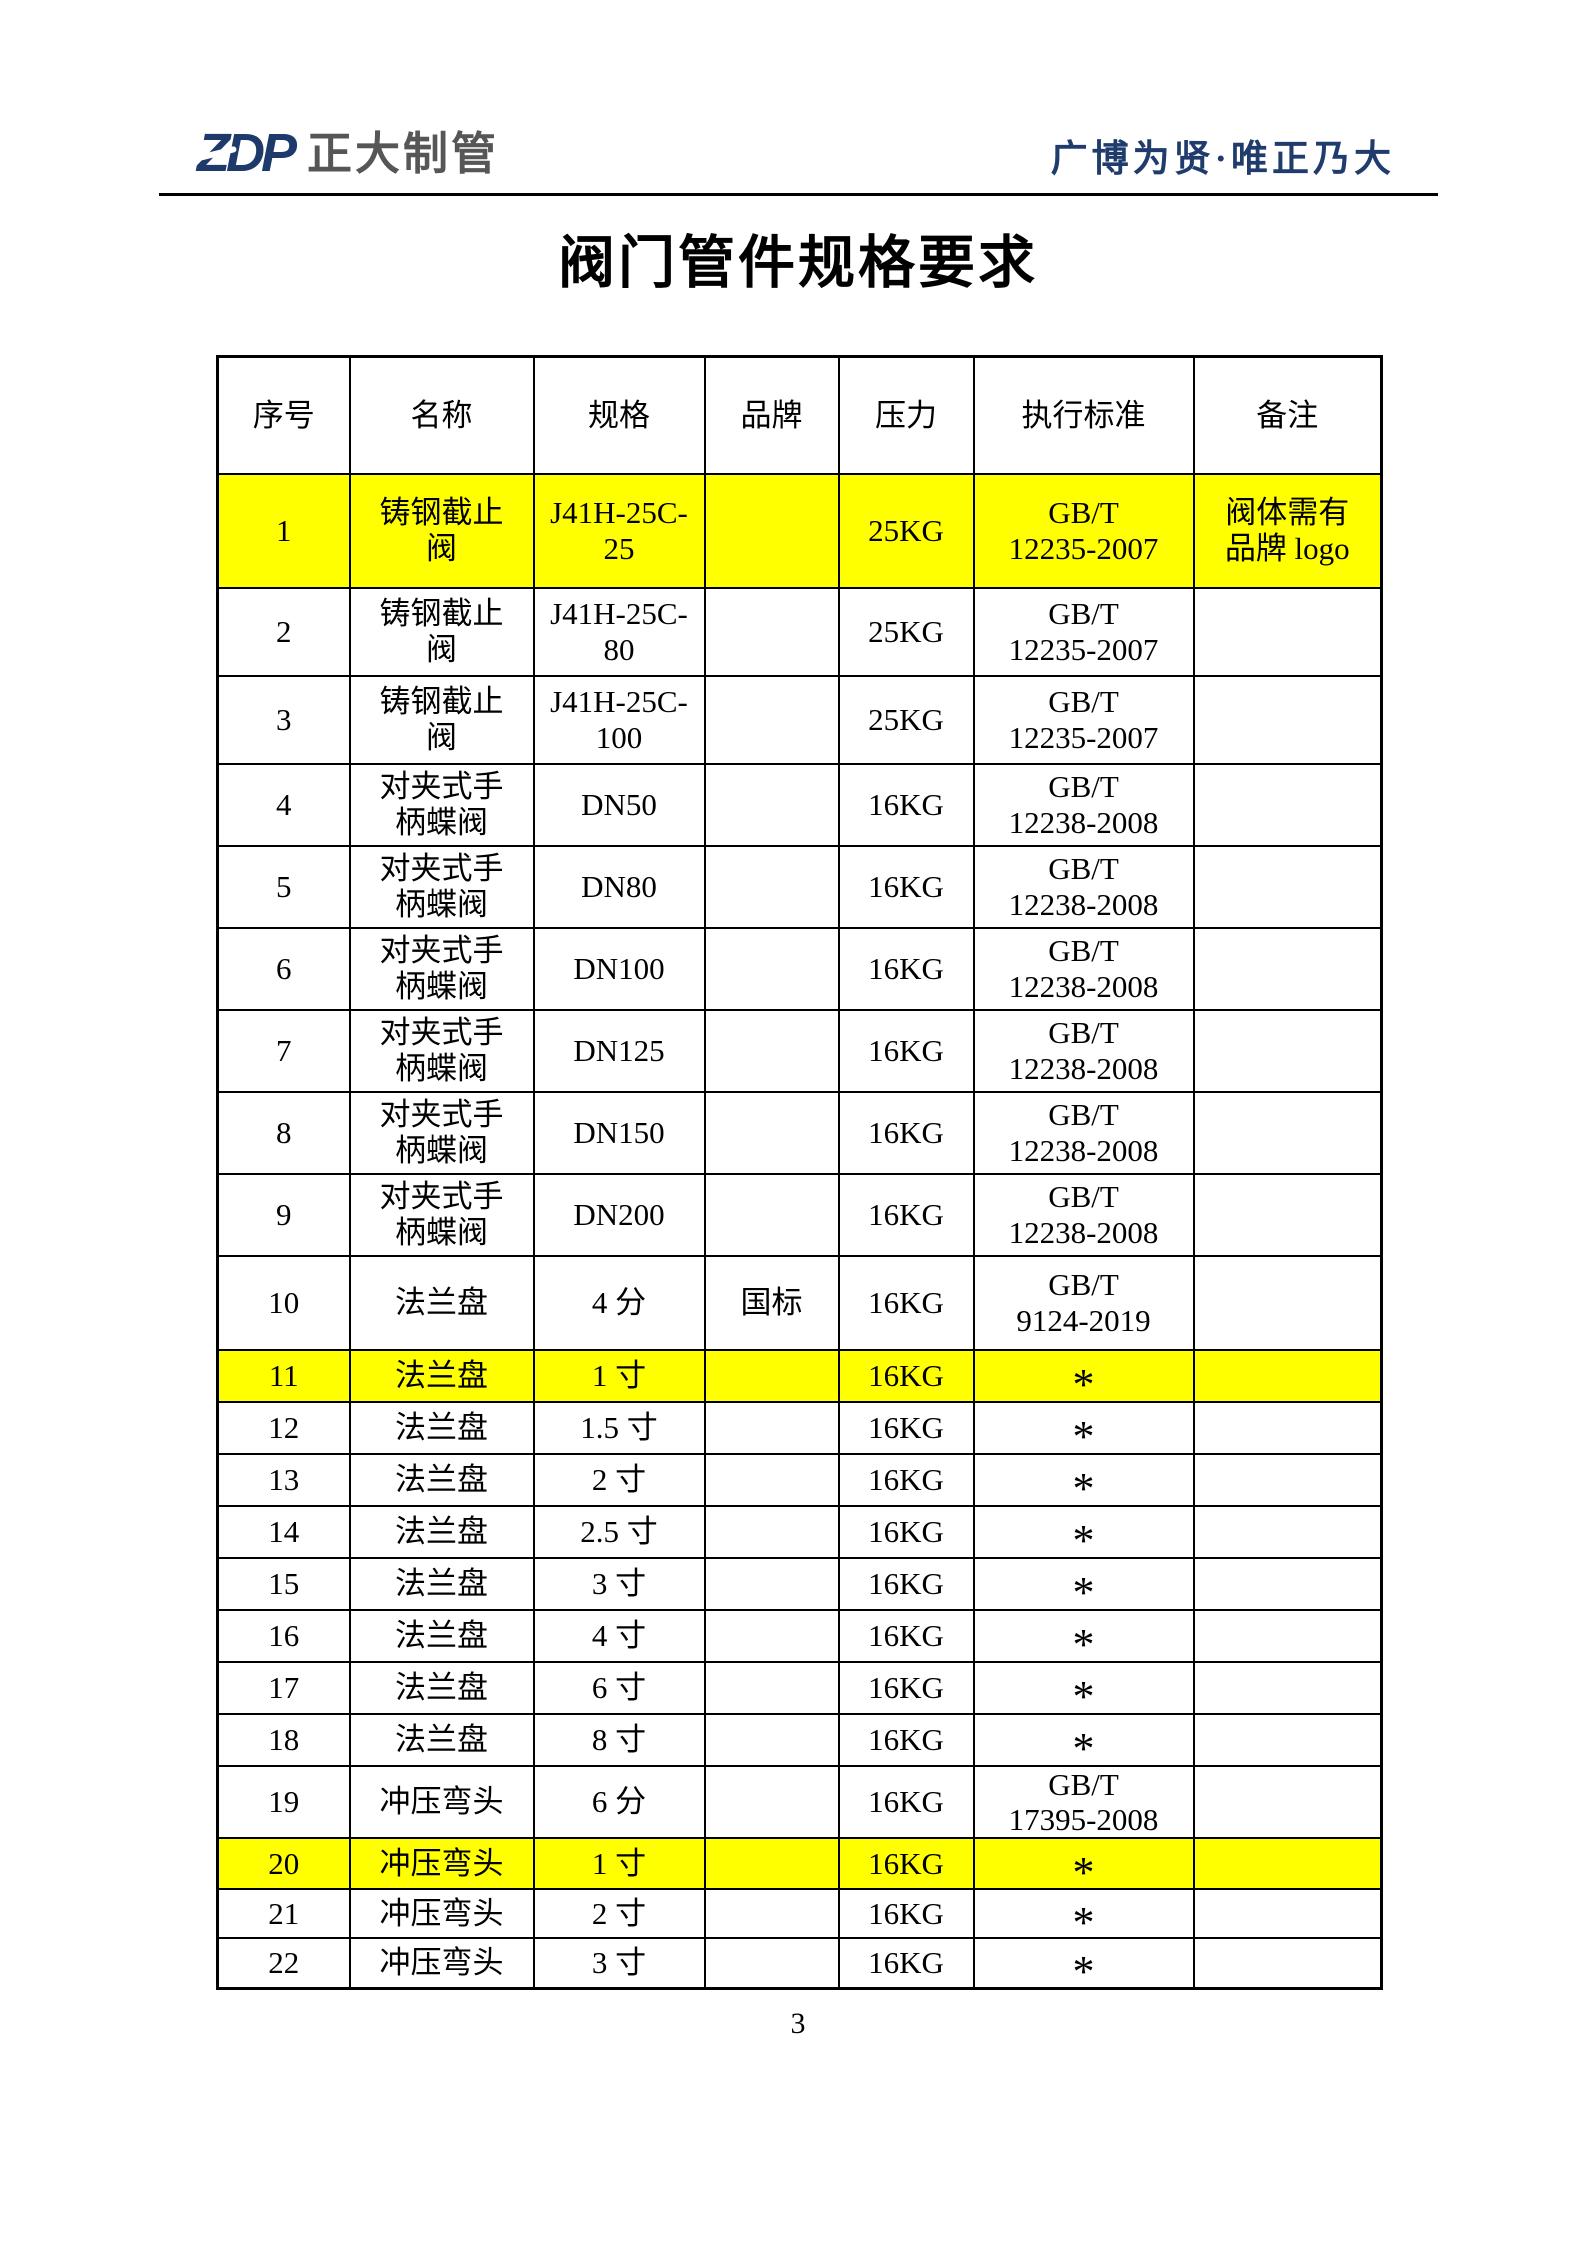  What do you see at coordinates (283, 1635) in the screenshot?
I see `cell-no: 16` at bounding box center [283, 1635].